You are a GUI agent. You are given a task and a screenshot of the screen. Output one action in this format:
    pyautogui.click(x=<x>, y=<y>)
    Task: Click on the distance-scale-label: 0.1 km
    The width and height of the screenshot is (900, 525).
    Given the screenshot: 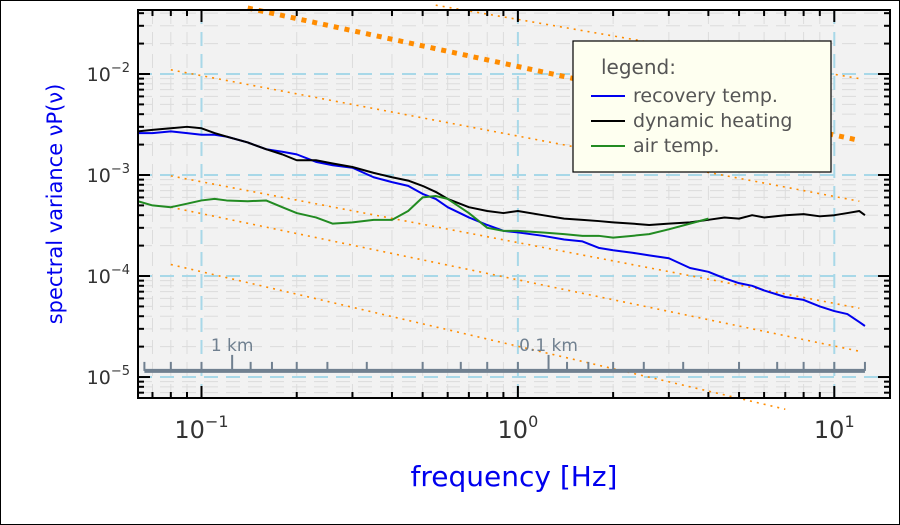 What is the action you would take?
    pyautogui.click(x=548, y=346)
    